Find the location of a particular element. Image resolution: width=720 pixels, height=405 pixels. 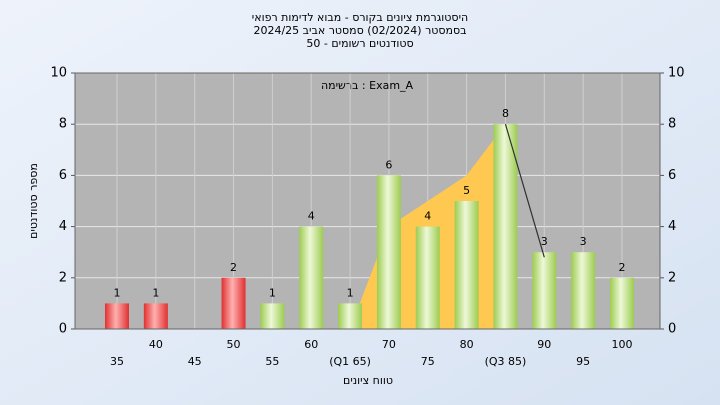

y-tick-label: 4 is located at coordinates (63, 226).